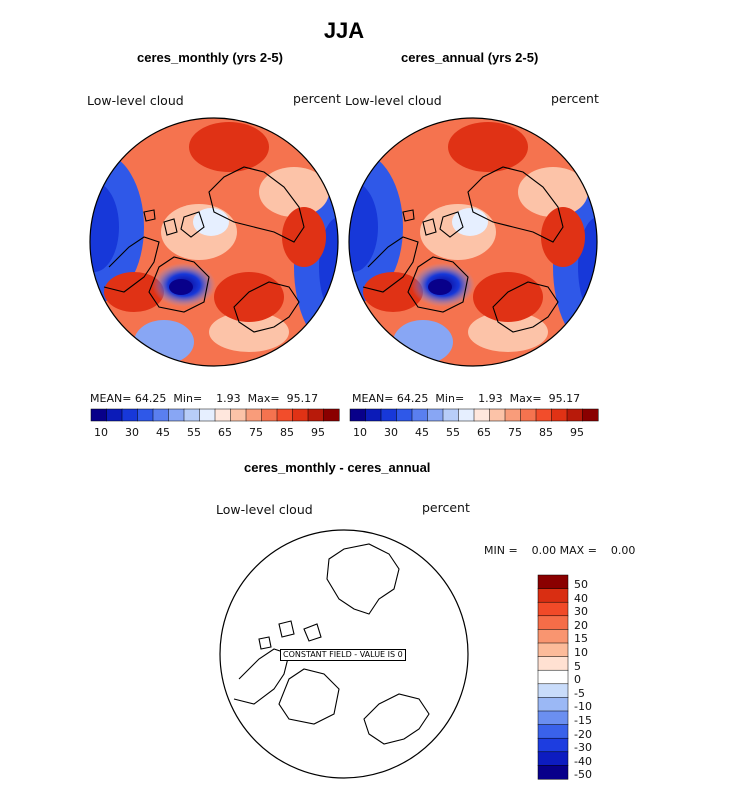 The width and height of the screenshot is (733, 788). What do you see at coordinates (583, 734) in the screenshot?
I see `colorbar-tick: -20` at bounding box center [583, 734].